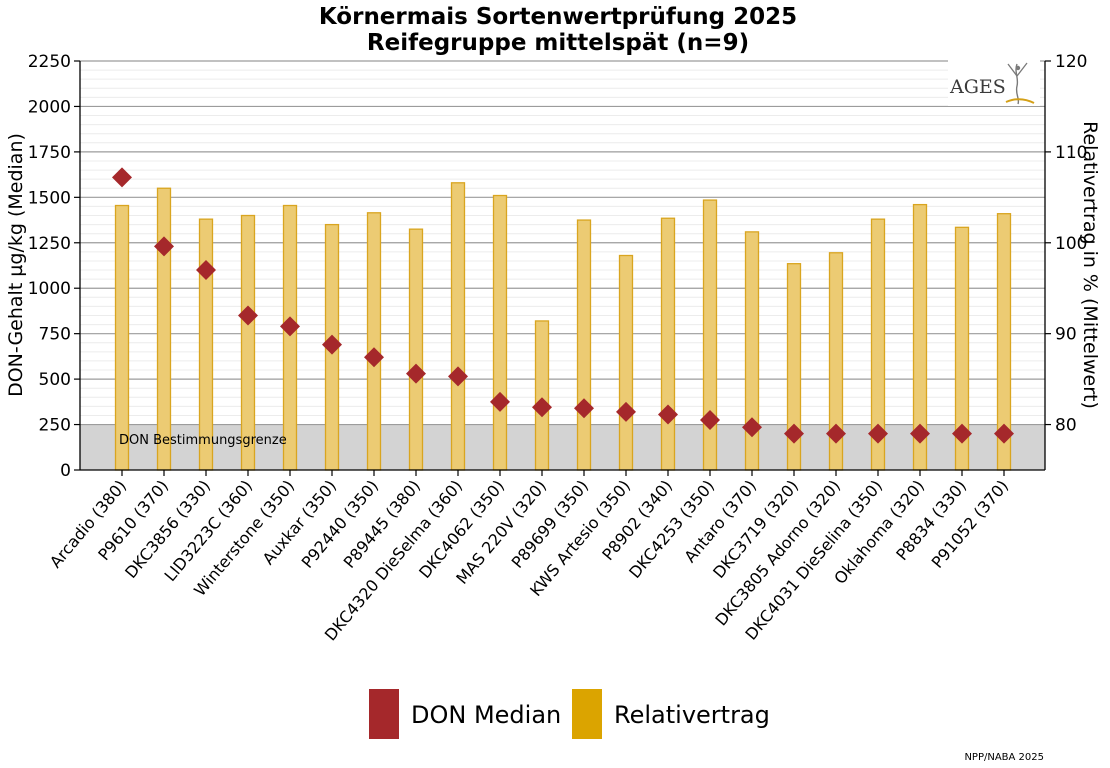 This screenshot has width=1110, height=768. Describe the element at coordinates (1071, 62) in the screenshot. I see `y-tick-label-right: 120` at that location.